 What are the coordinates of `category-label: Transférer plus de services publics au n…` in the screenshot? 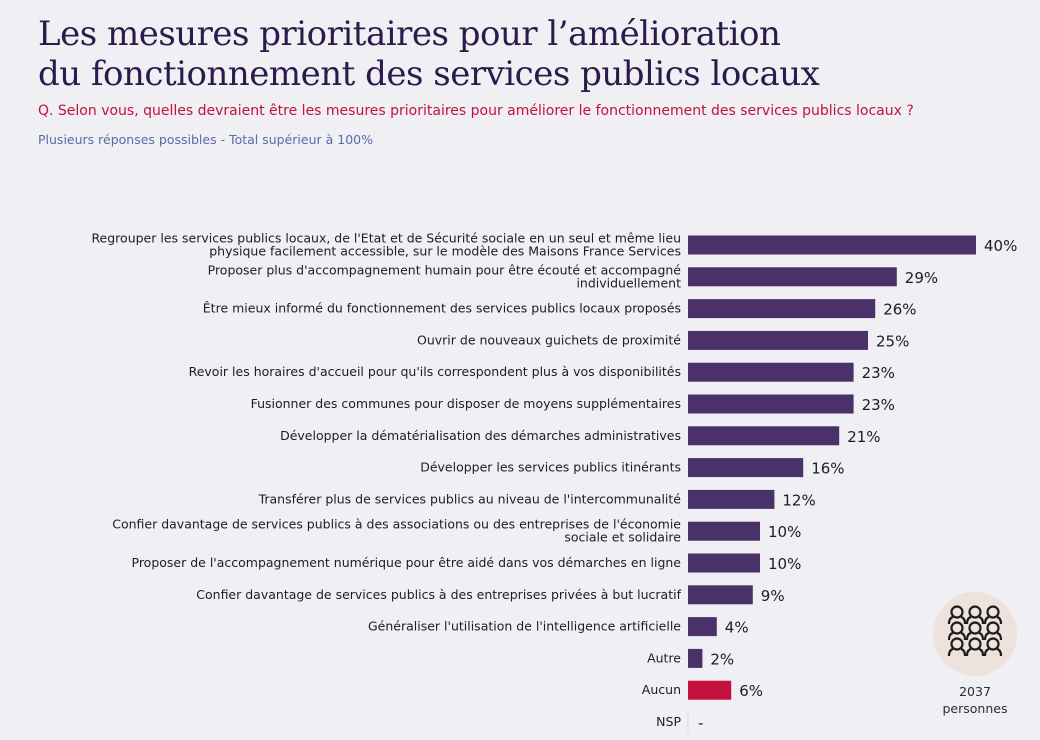 It's located at (470, 498).